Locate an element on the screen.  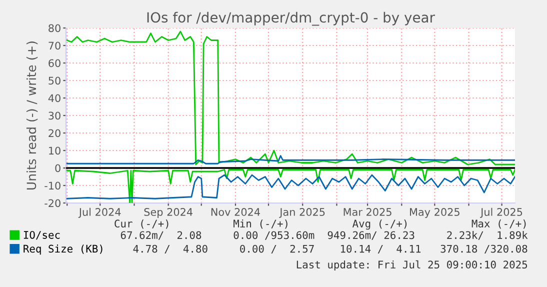
y-tick-label: -20 is located at coordinates (52, 203).